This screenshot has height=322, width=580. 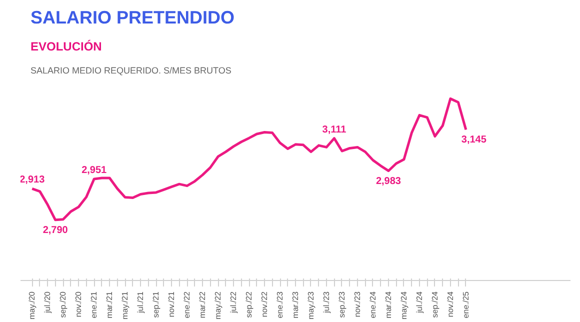 I want to click on x-tick-label: mar./23, so click(x=295, y=304).